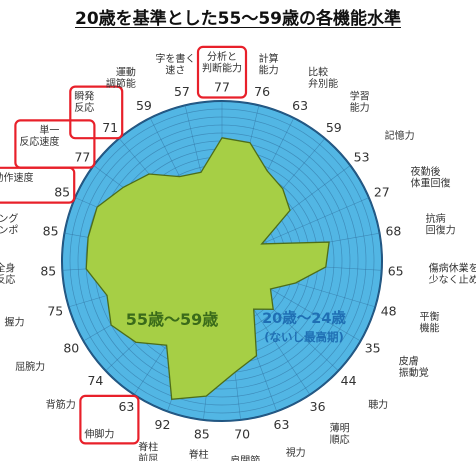 Image resolution: width=476 pixels, height=461 pixels. I want to click on value-label: 53, so click(362, 157).